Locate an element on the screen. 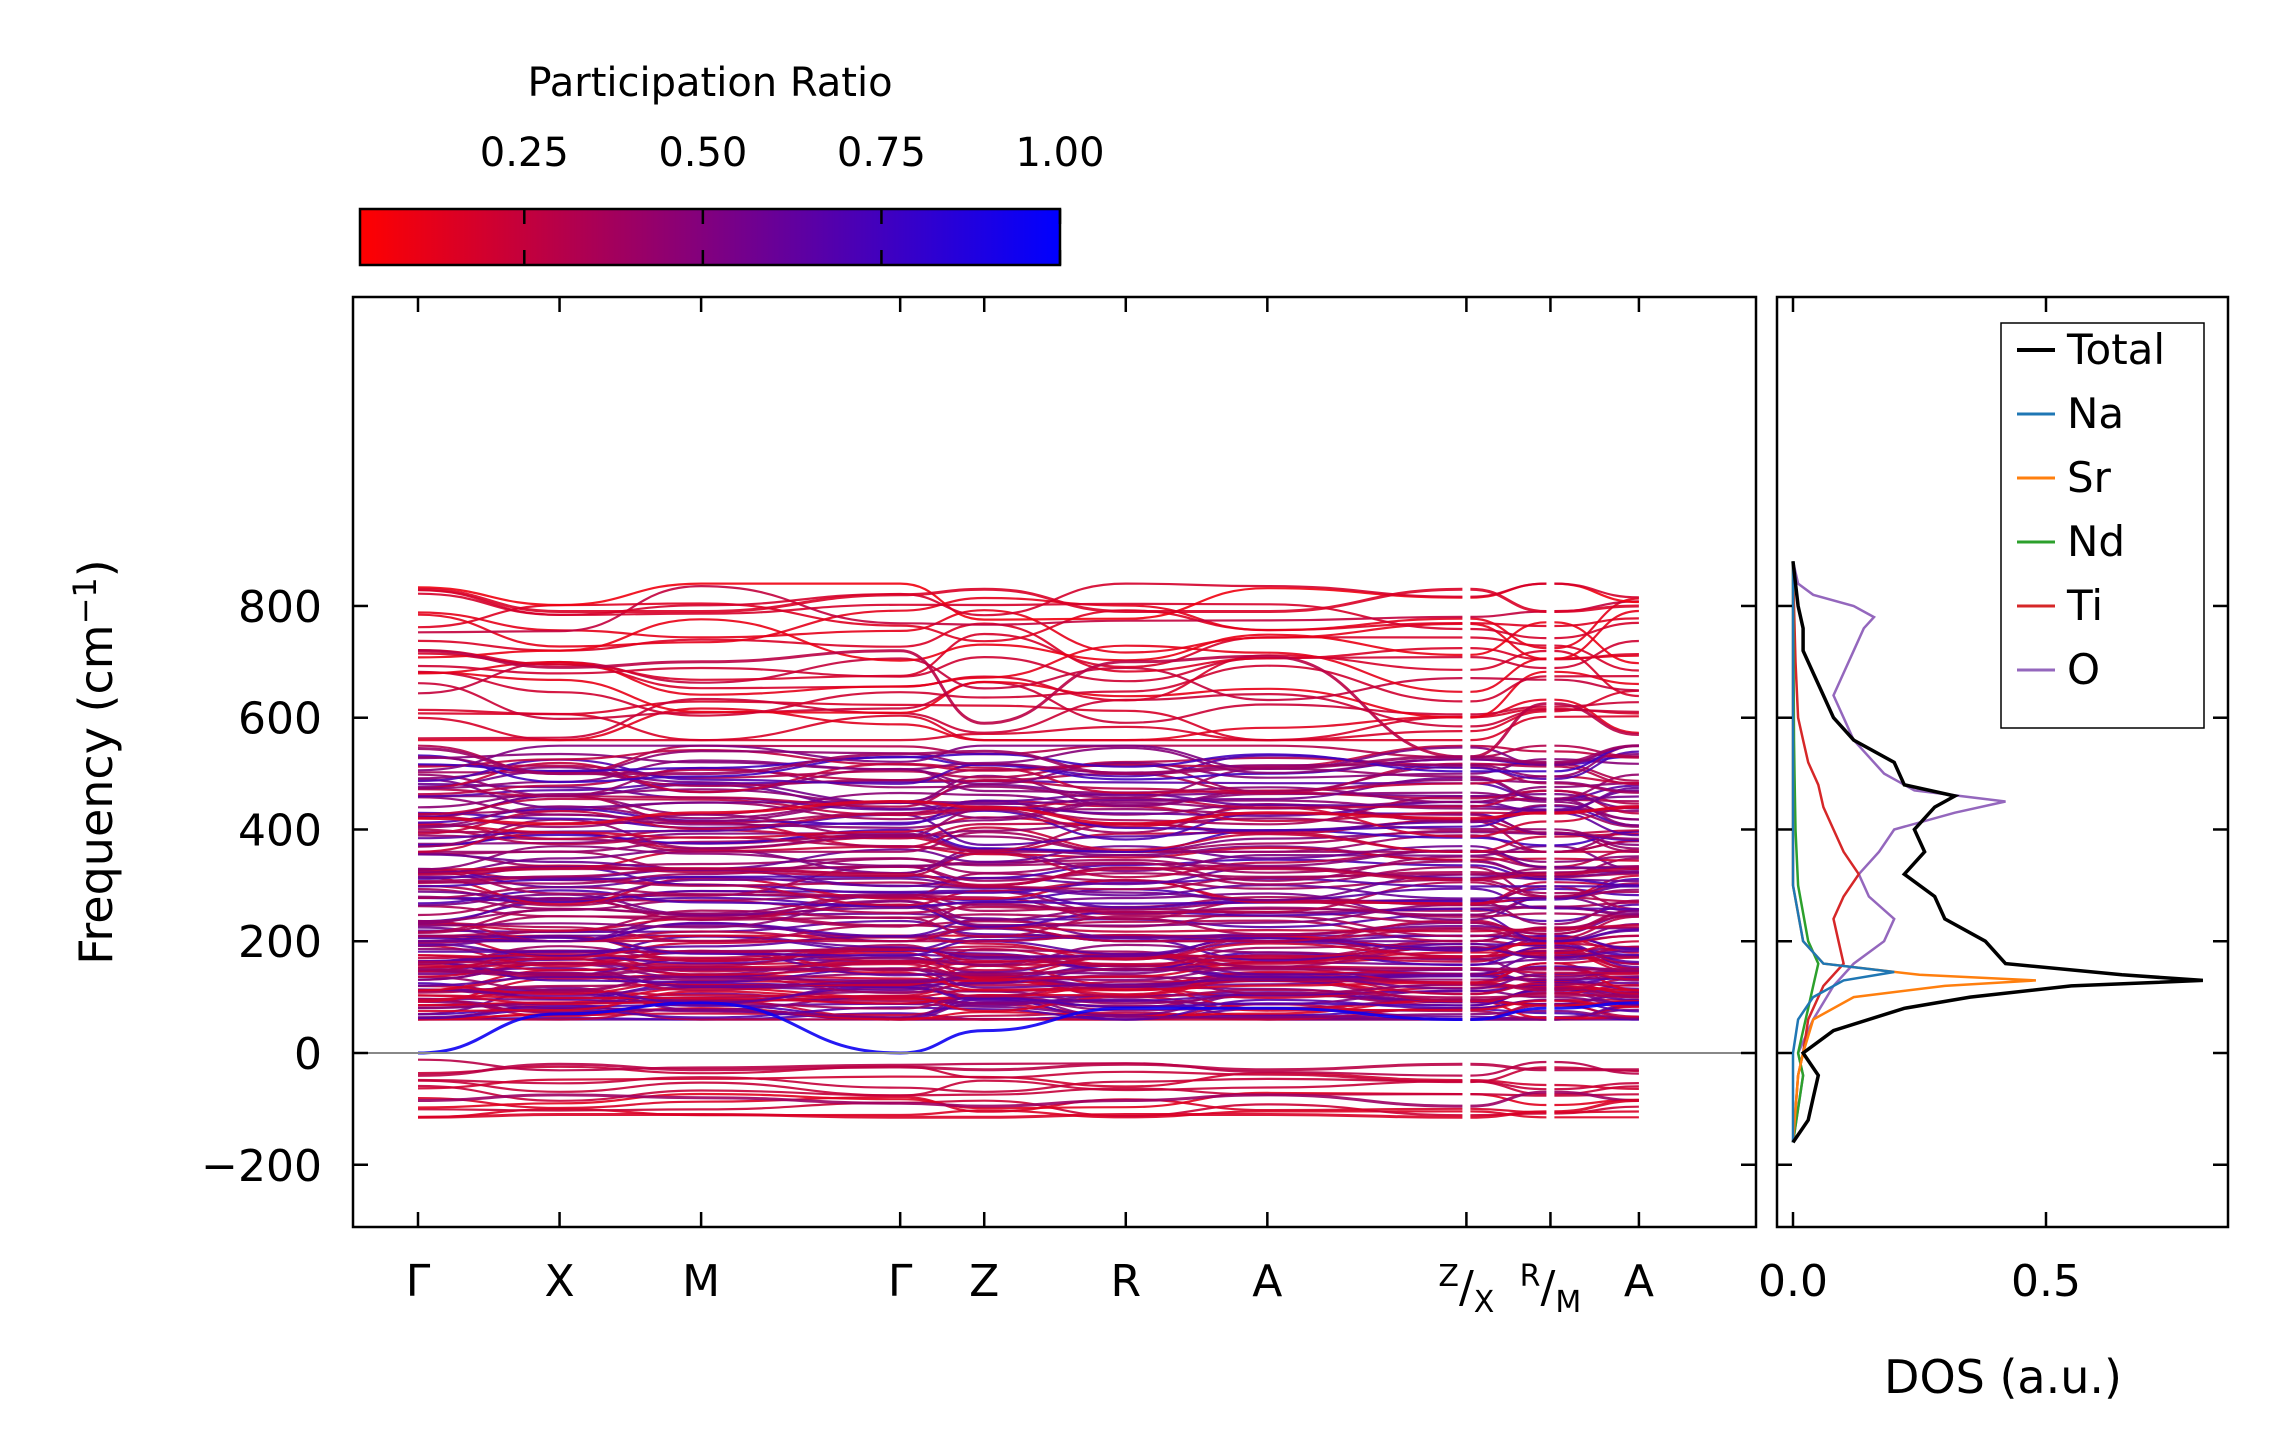 This screenshot has height=1455, width=2271. y-axis-title-close: ) is located at coordinates (96, 568).